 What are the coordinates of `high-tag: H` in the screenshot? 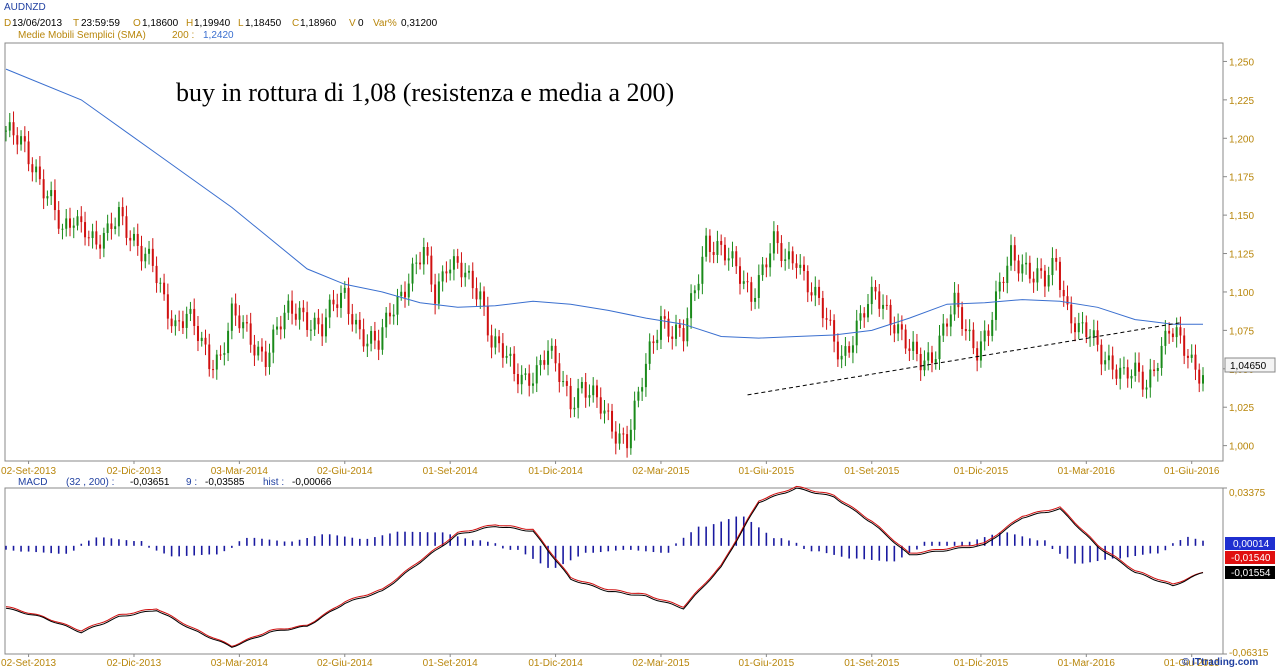 It's located at (189, 23).